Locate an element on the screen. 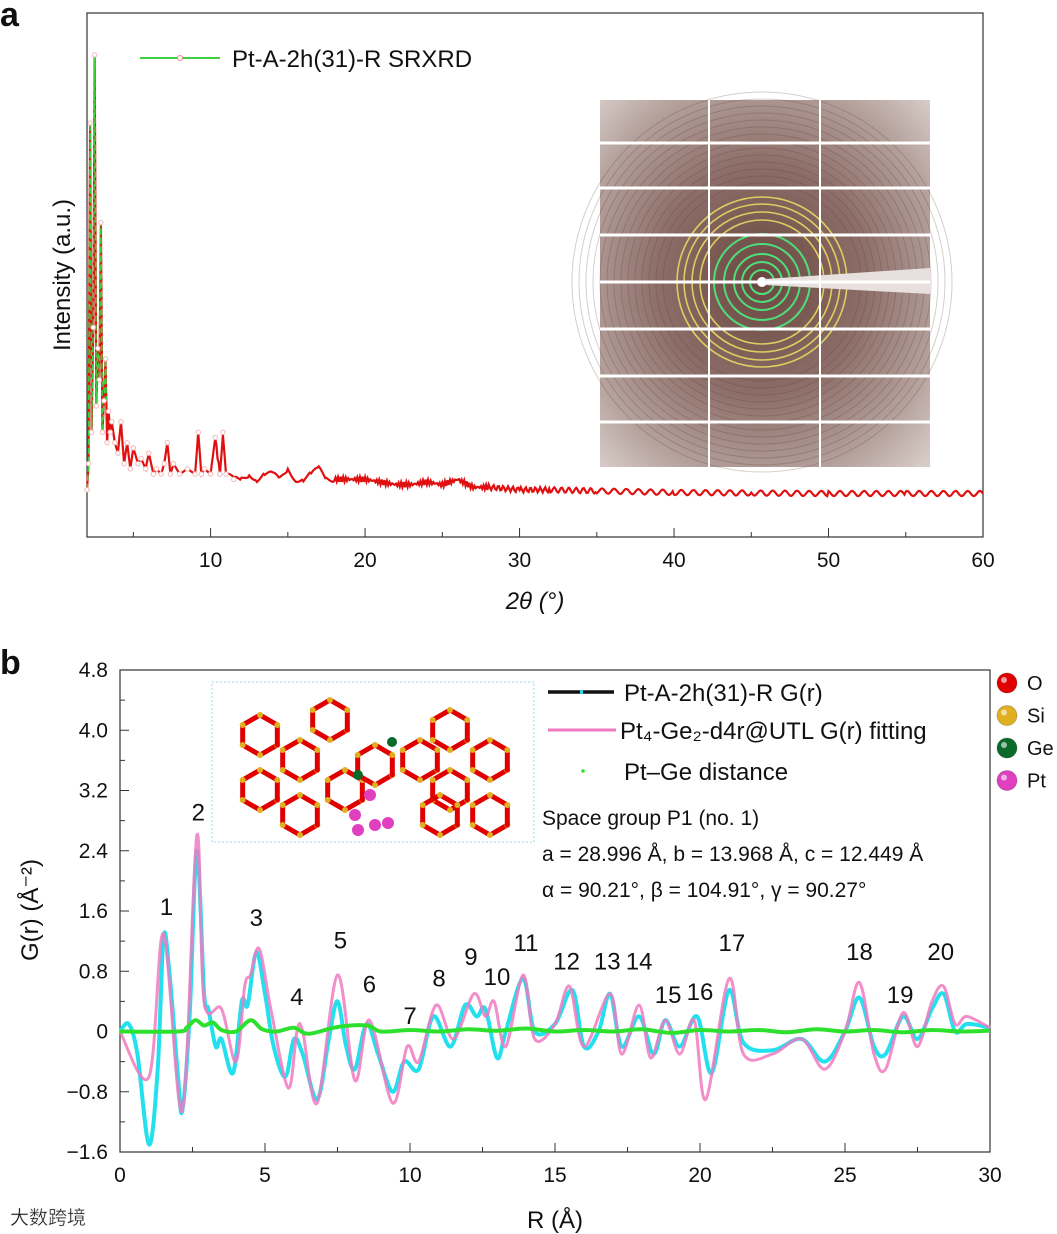 The width and height of the screenshot is (1057, 1234). pdf-y-tick-label: 3.2 is located at coordinates (93, 791).